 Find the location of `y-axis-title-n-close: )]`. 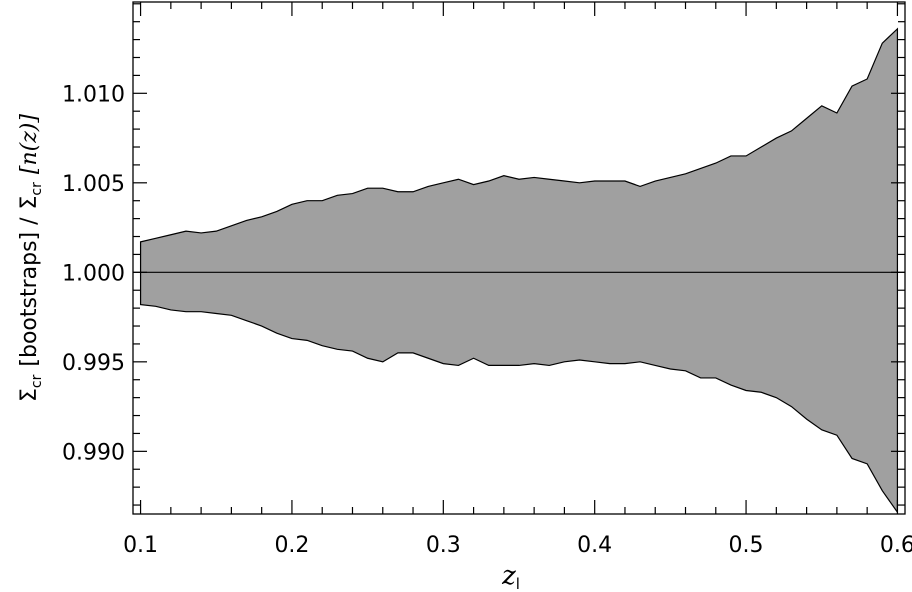

y-axis-title-n-close: )] is located at coordinates (29, 123).